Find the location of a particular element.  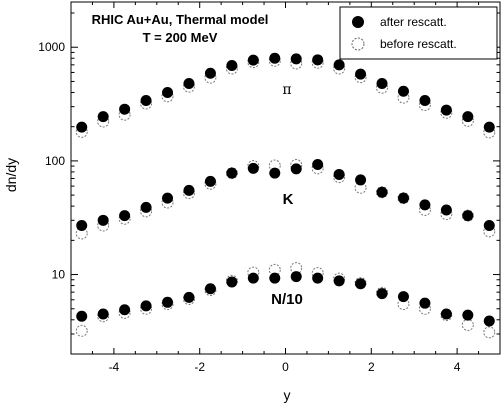

y-tick-label: 100 is located at coordinates (55, 161).